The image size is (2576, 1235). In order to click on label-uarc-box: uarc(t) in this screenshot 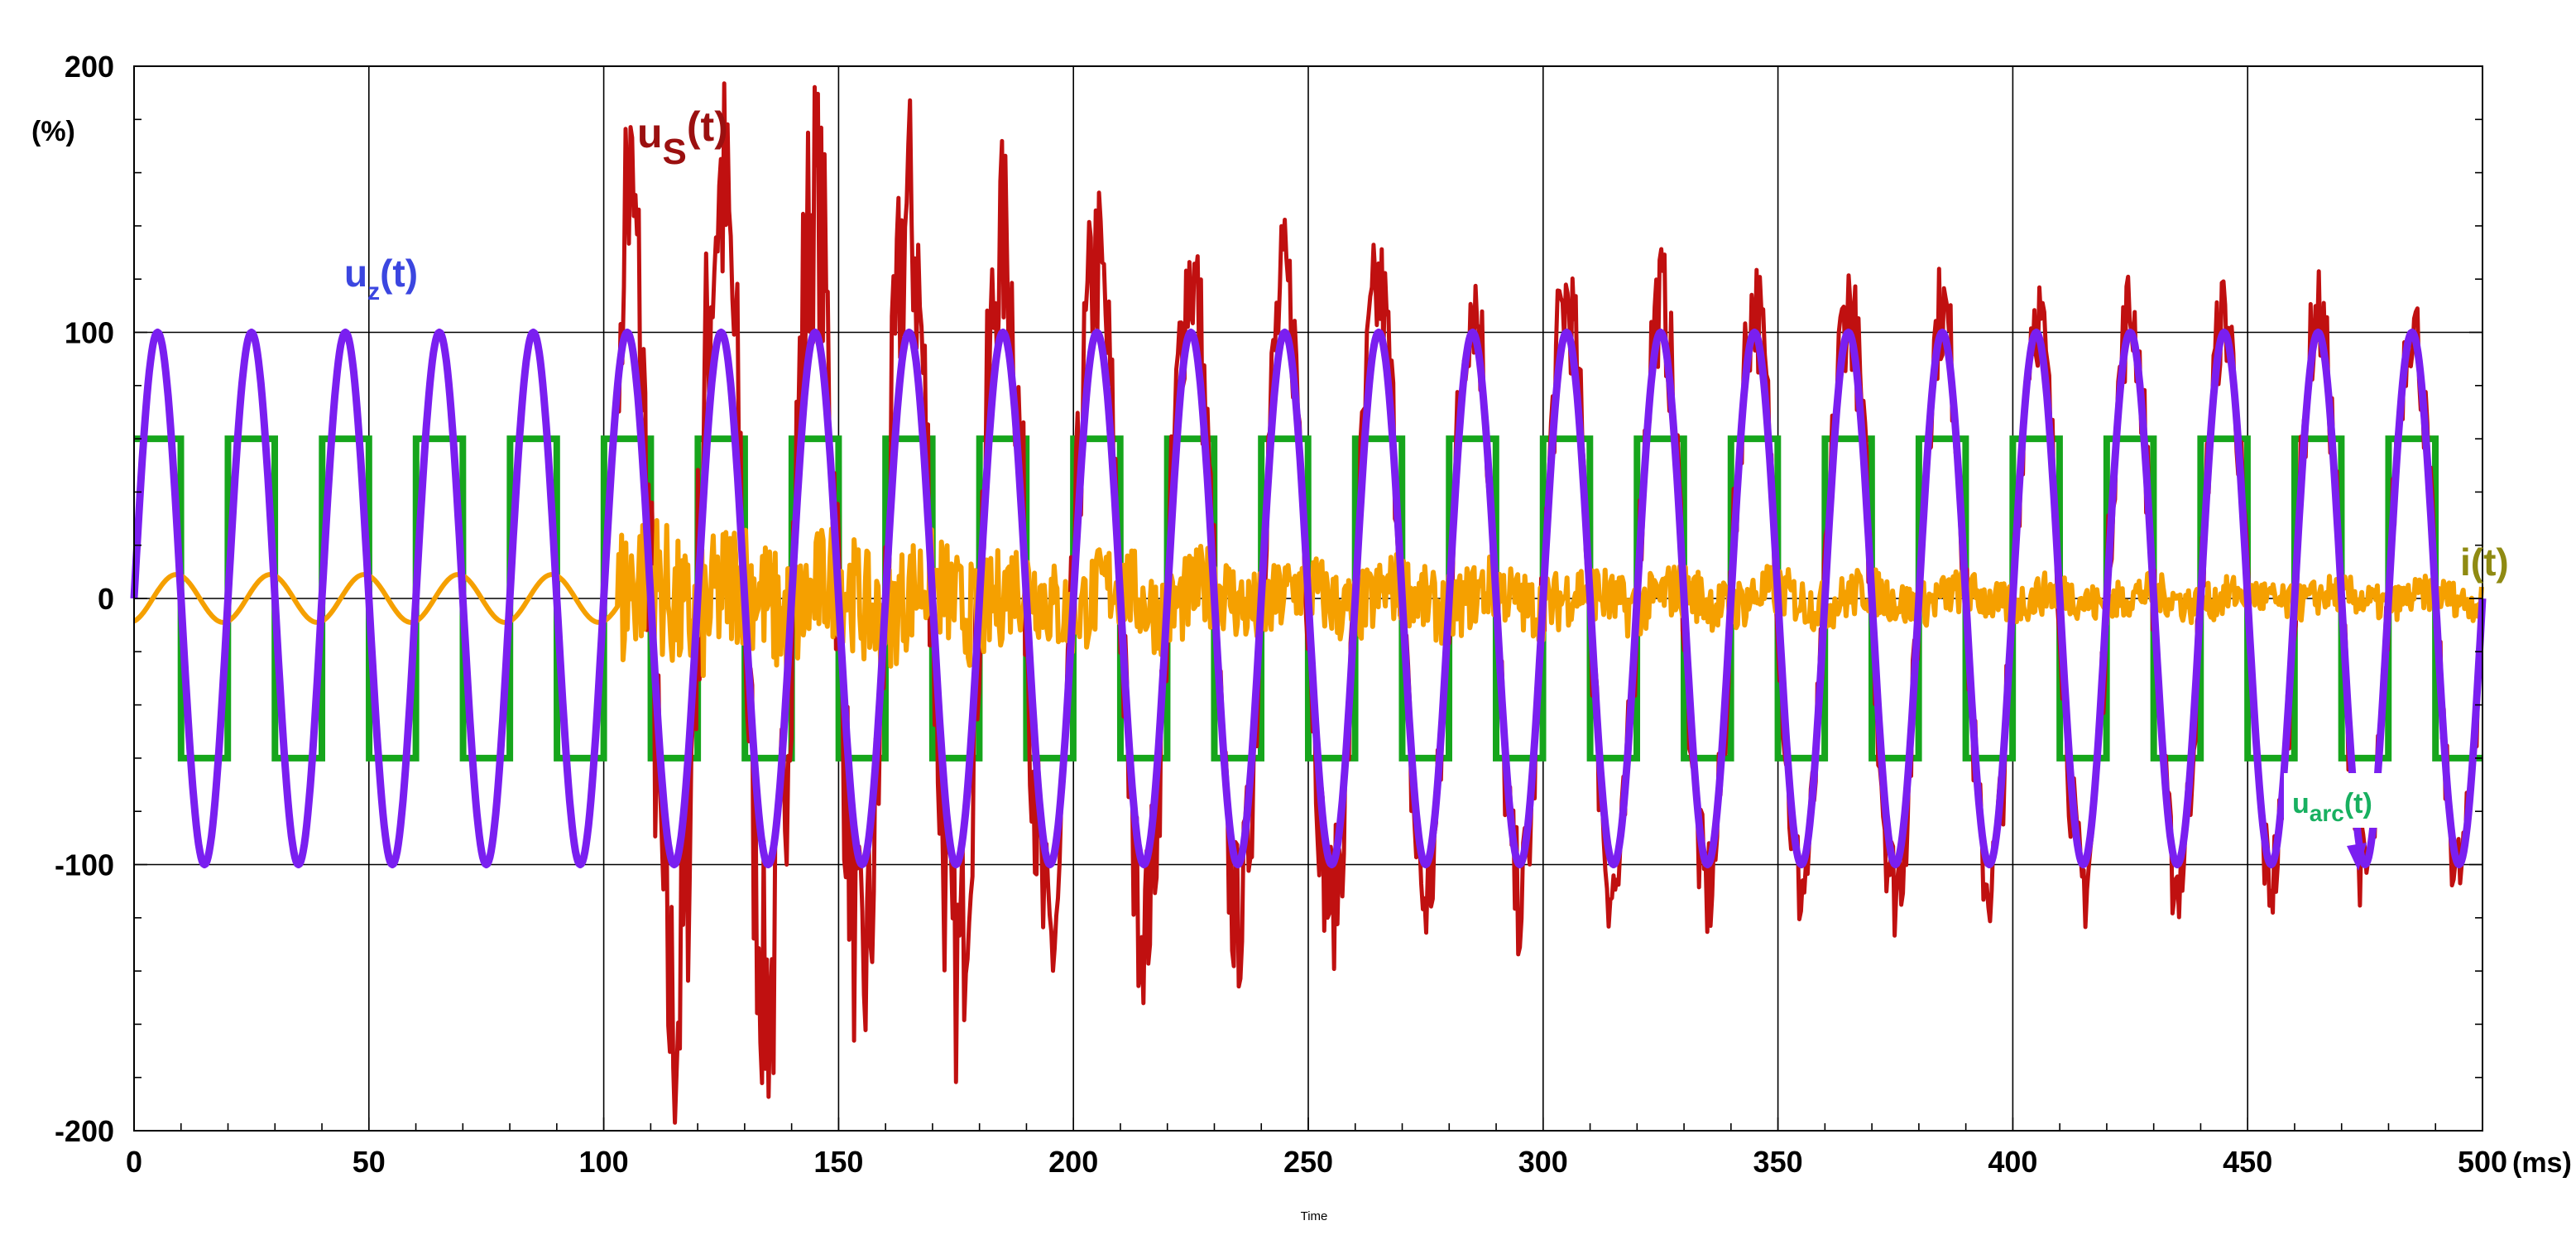, I will do `click(2354, 801)`.